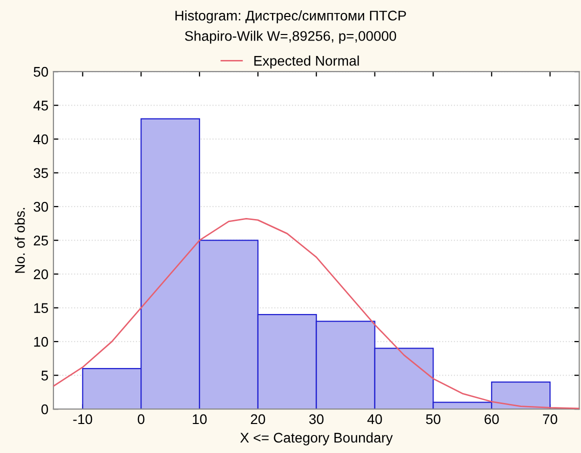 The image size is (581, 453). I want to click on chart-title: Histogram: Дистрес/симптоми ПТСР, so click(290, 17).